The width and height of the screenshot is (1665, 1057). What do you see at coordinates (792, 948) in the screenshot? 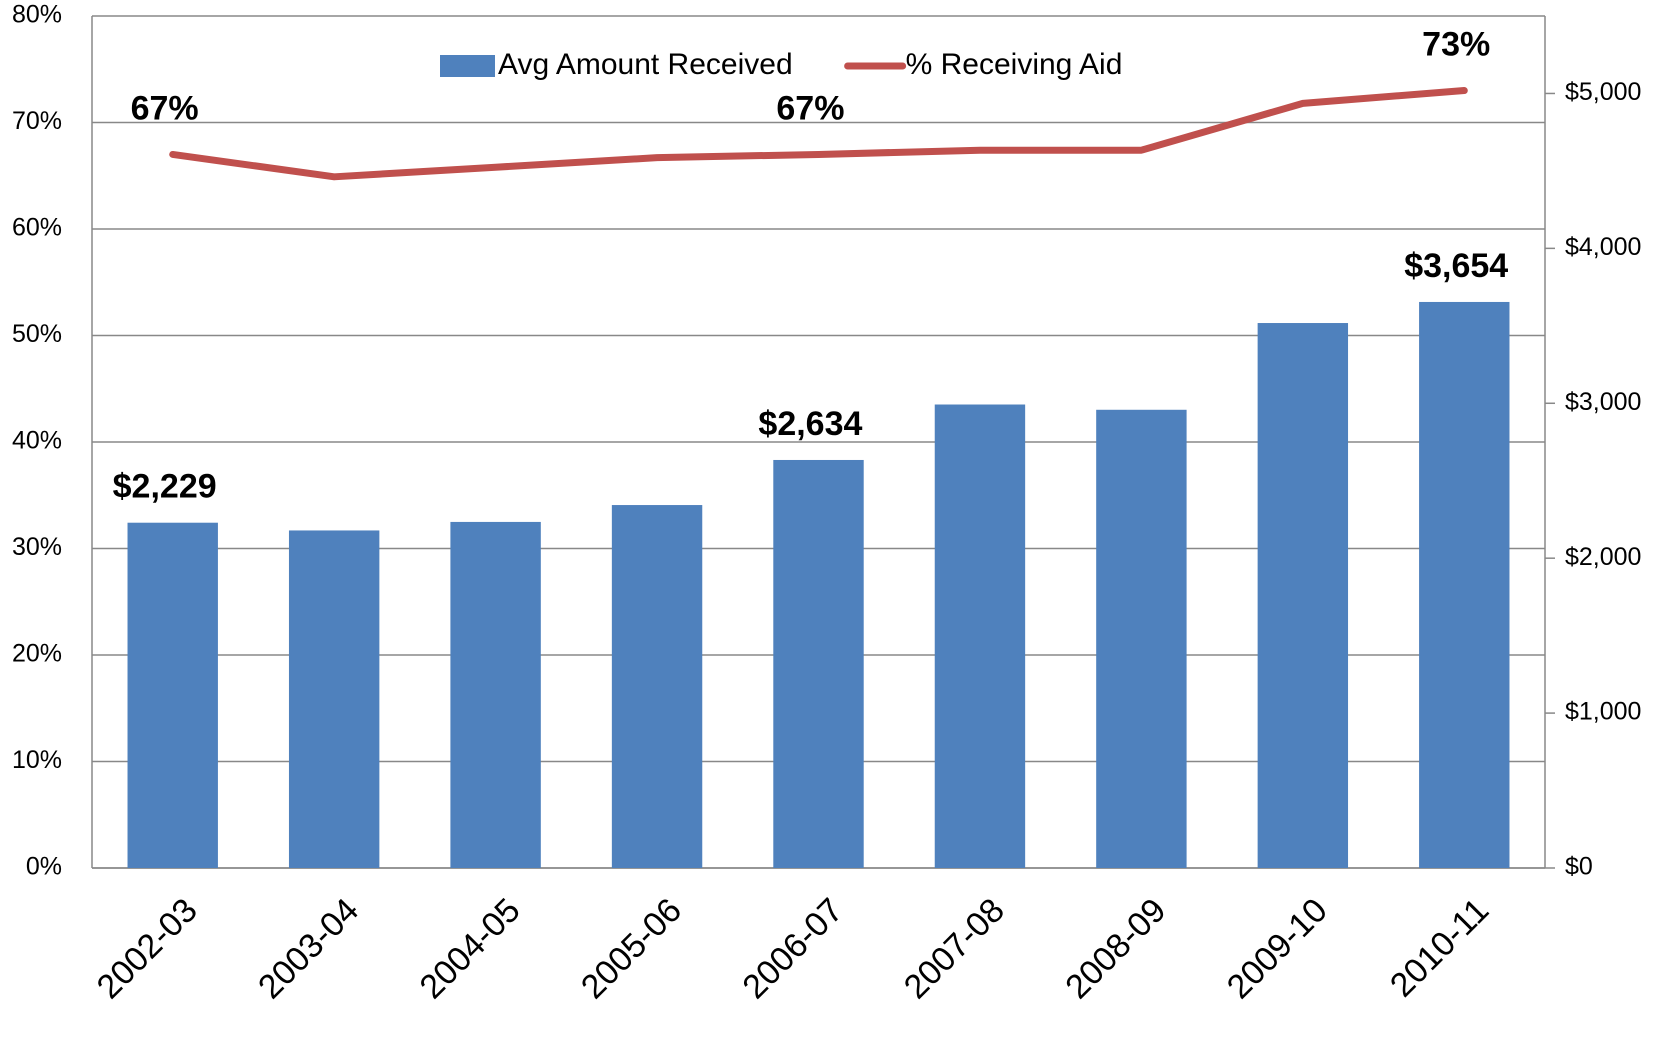
I see `x-tick-label: 2006-07` at bounding box center [792, 948].